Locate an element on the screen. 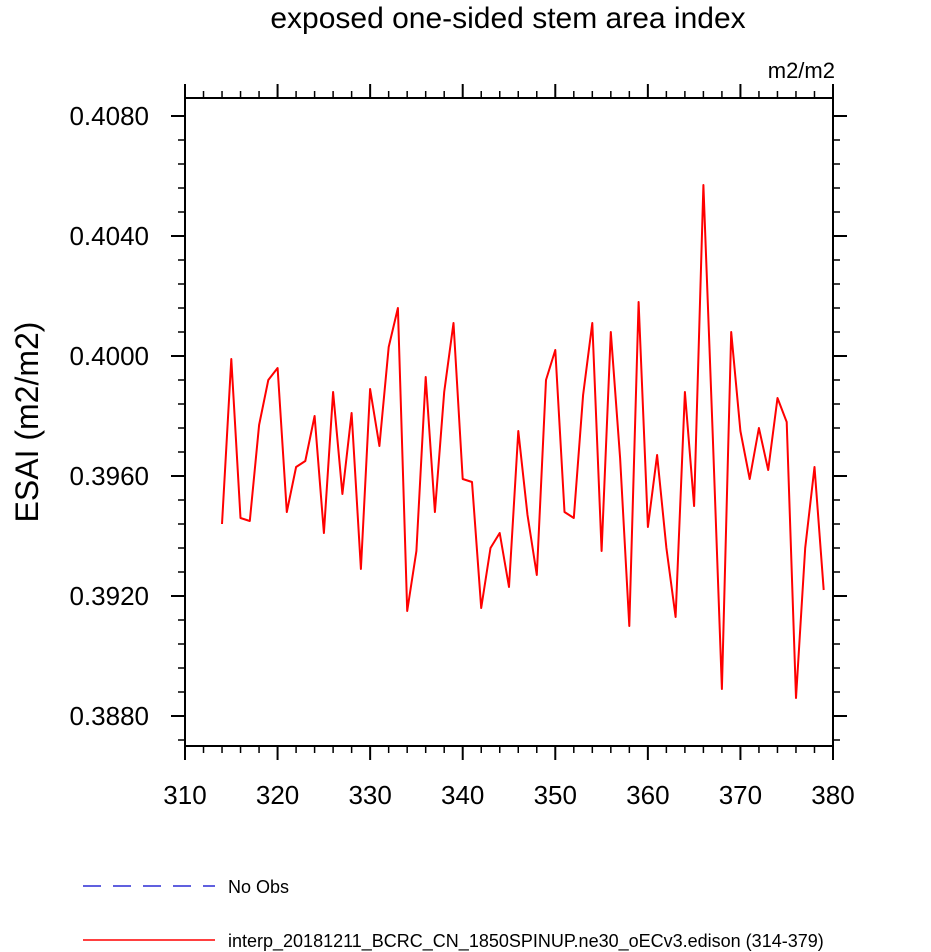 The height and width of the screenshot is (952, 931). y-tick-label: 0.4040 is located at coordinates (109, 236).